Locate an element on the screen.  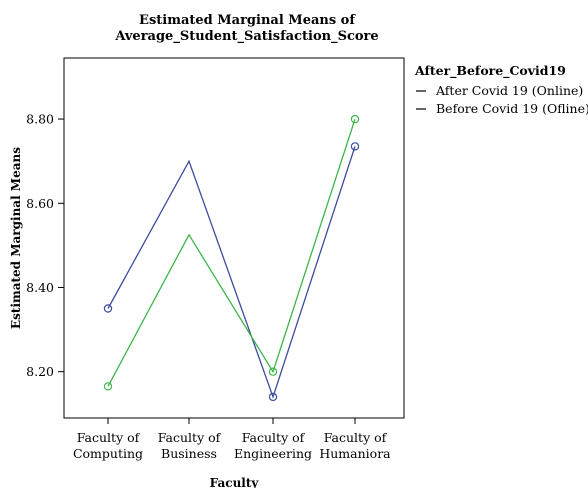
x-tick-label: Engineering is located at coordinates (273, 453).